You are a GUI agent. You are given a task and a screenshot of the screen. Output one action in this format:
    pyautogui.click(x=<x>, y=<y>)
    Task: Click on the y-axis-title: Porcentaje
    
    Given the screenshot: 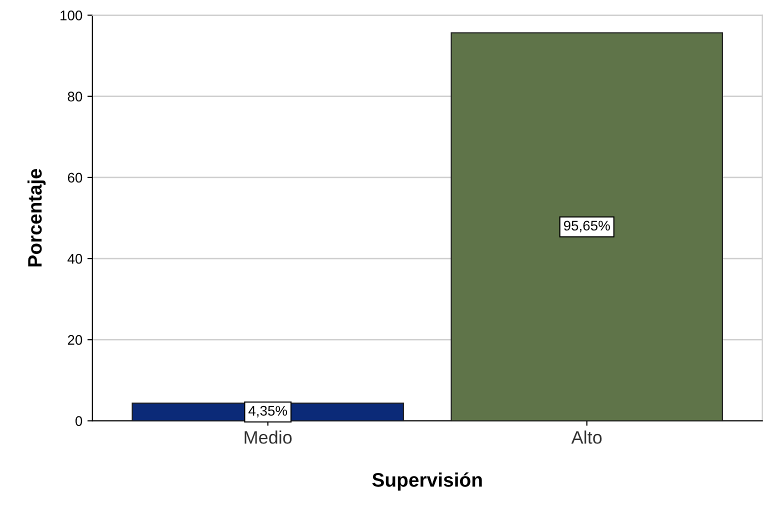 What is the action you would take?
    pyautogui.click(x=36, y=217)
    